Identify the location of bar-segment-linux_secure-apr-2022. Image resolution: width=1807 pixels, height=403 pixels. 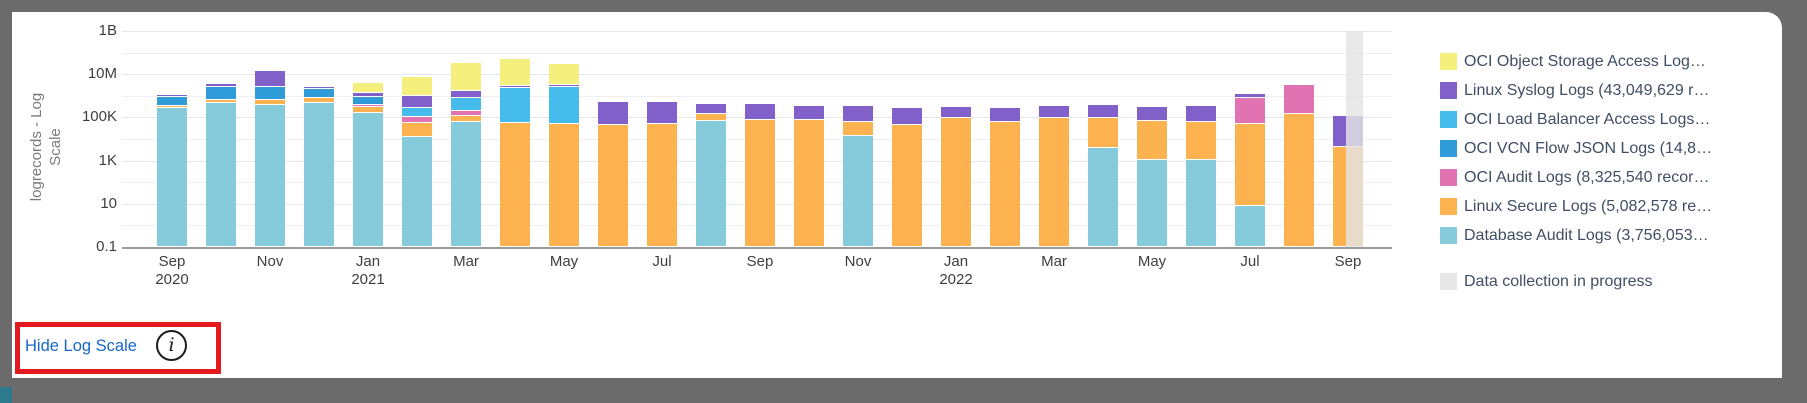
(1103, 133).